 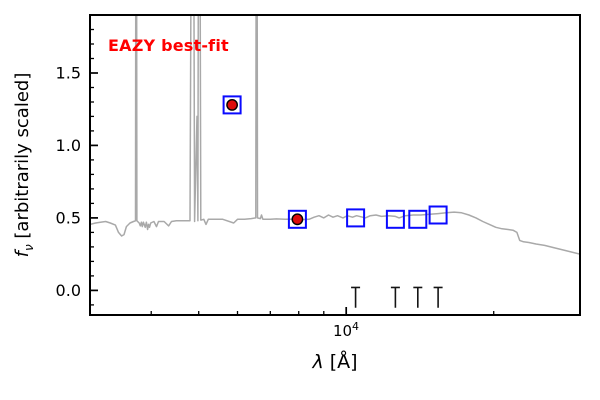 I want to click on y-tick-label: 0.5, so click(x=68, y=217).